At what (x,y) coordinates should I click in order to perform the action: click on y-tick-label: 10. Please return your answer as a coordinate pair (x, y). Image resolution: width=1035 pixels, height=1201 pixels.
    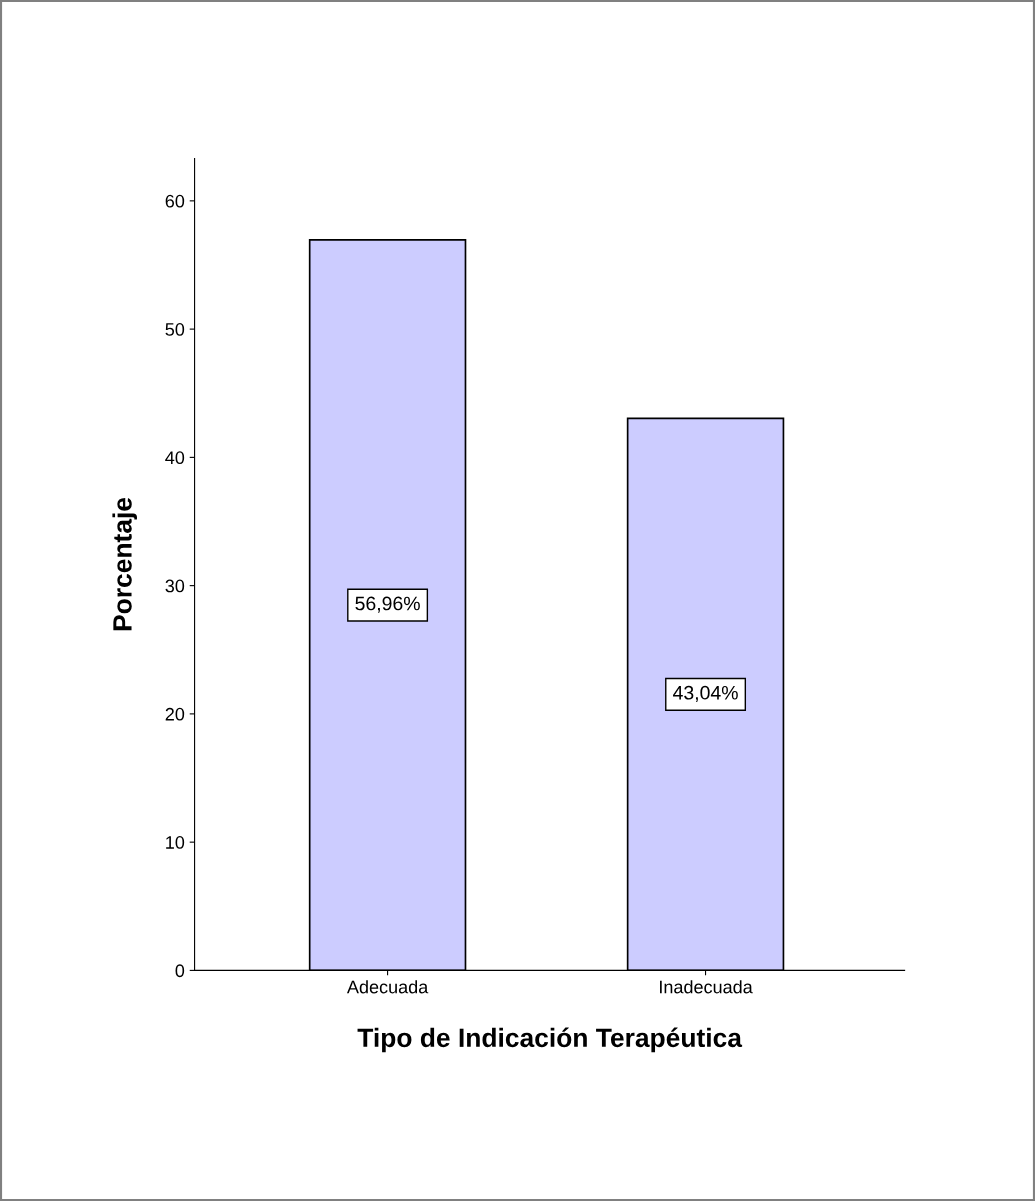
    Looking at the image, I should click on (175, 842).